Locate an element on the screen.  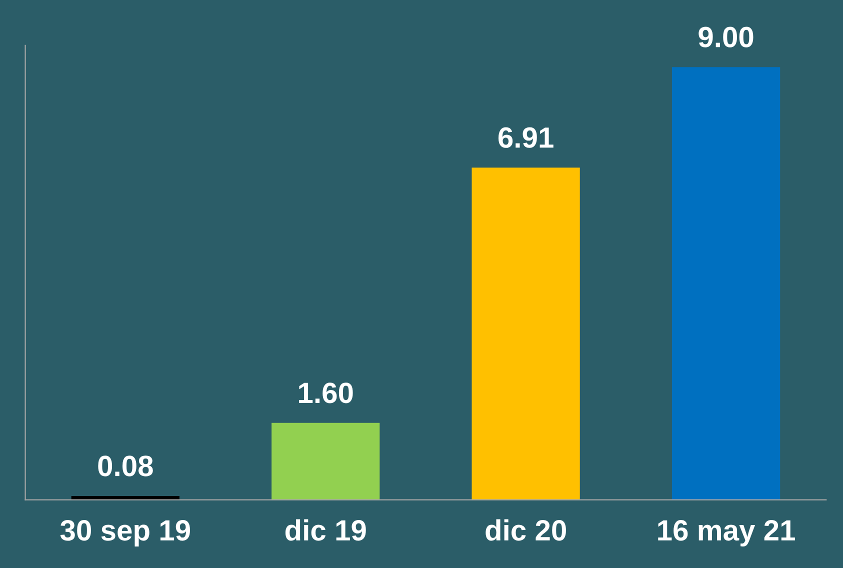
x-tick-label: dic 19 is located at coordinates (325, 530).